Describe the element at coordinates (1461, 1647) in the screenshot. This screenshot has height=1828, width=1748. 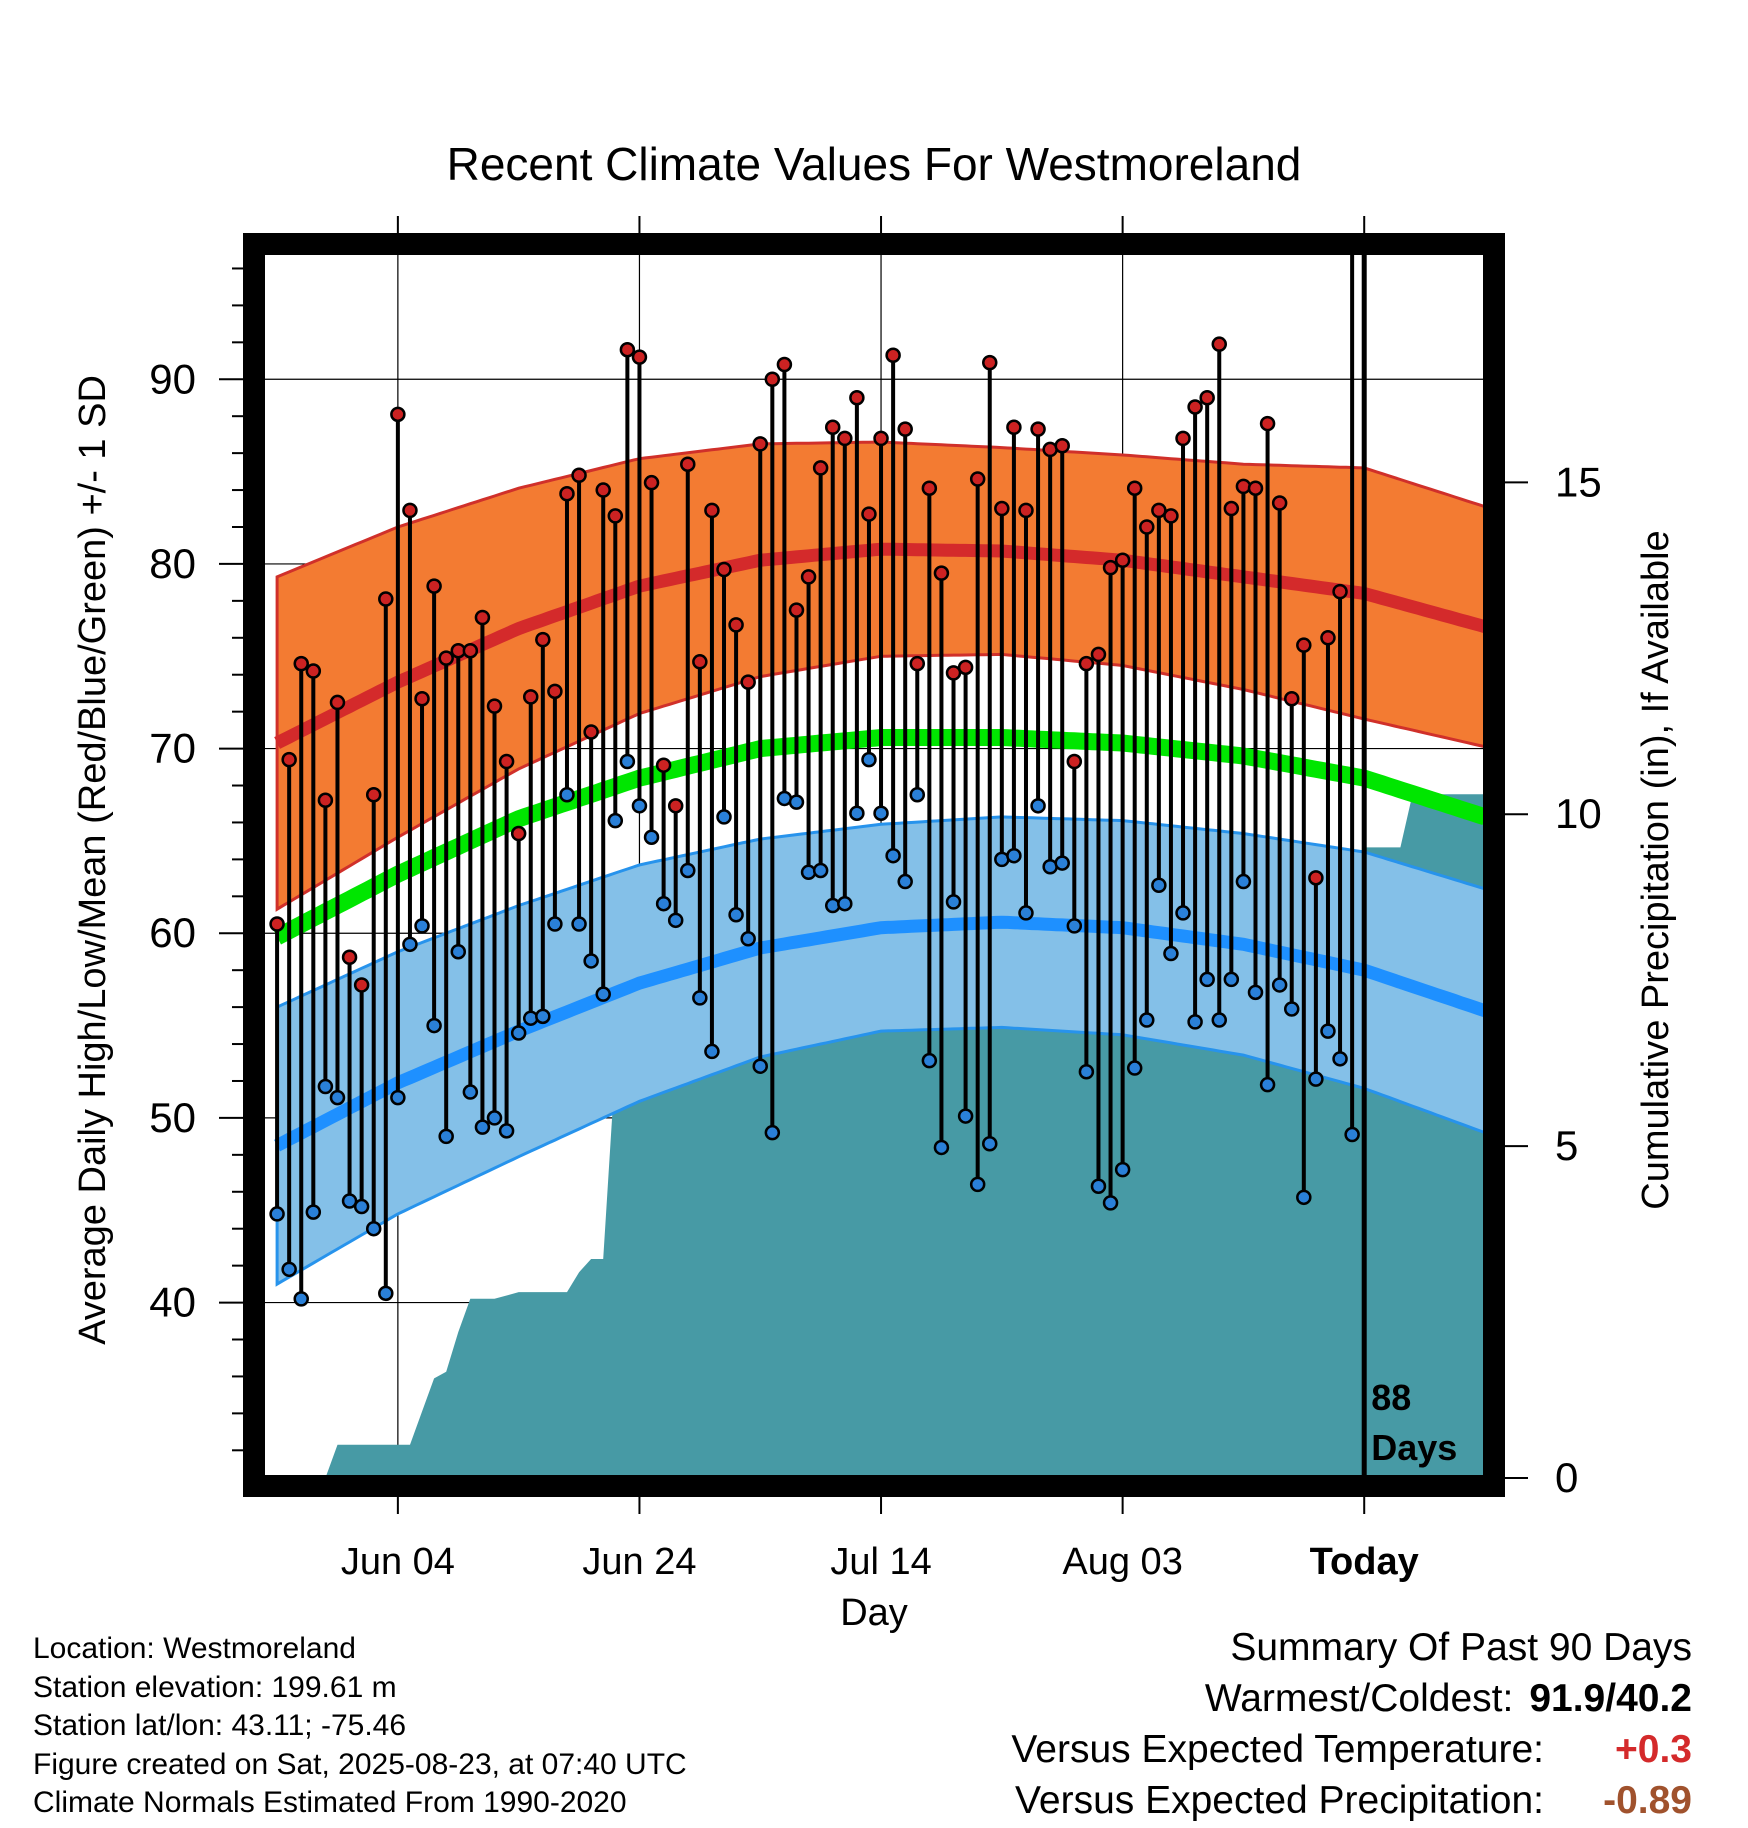
I see `summary-heading: Summary Of Past 90 Days` at that location.